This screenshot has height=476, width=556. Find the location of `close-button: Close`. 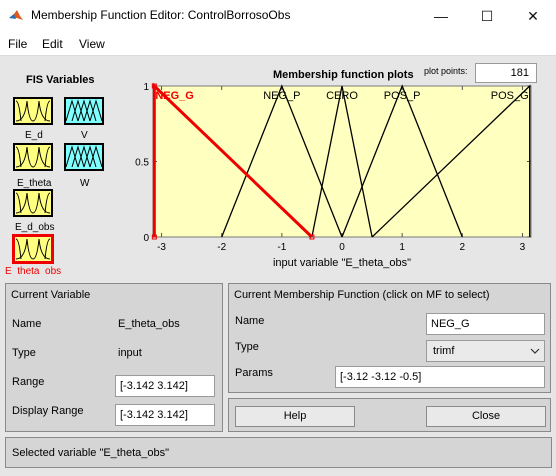

close-button: Close is located at coordinates (486, 416).